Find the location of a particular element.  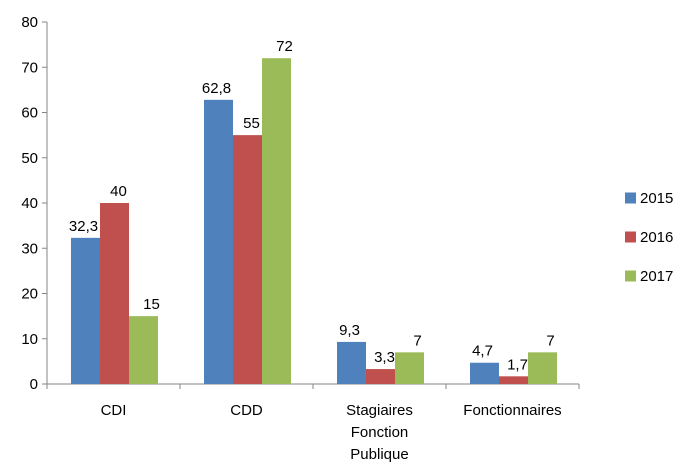

x-category-label-line: Fonctionnaires is located at coordinates (512, 410).